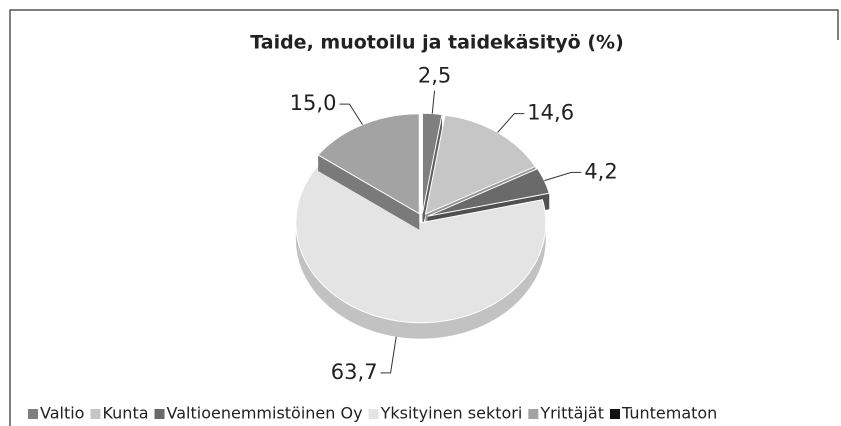 This screenshot has height=426, width=841. What do you see at coordinates (354, 372) in the screenshot?
I see `data-label: 63,7` at bounding box center [354, 372].